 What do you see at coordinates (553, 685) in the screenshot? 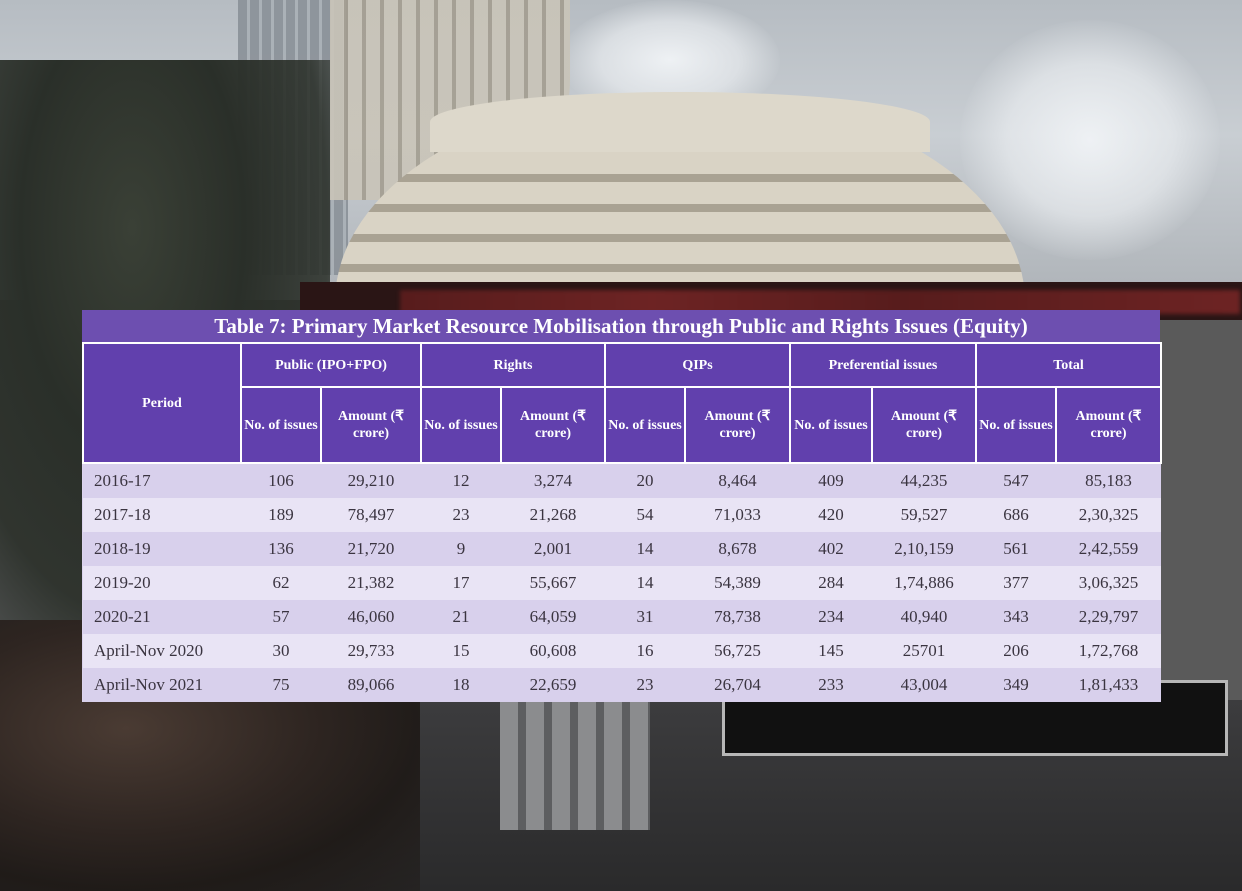
I see `amount-cell: 22,659` at bounding box center [553, 685].